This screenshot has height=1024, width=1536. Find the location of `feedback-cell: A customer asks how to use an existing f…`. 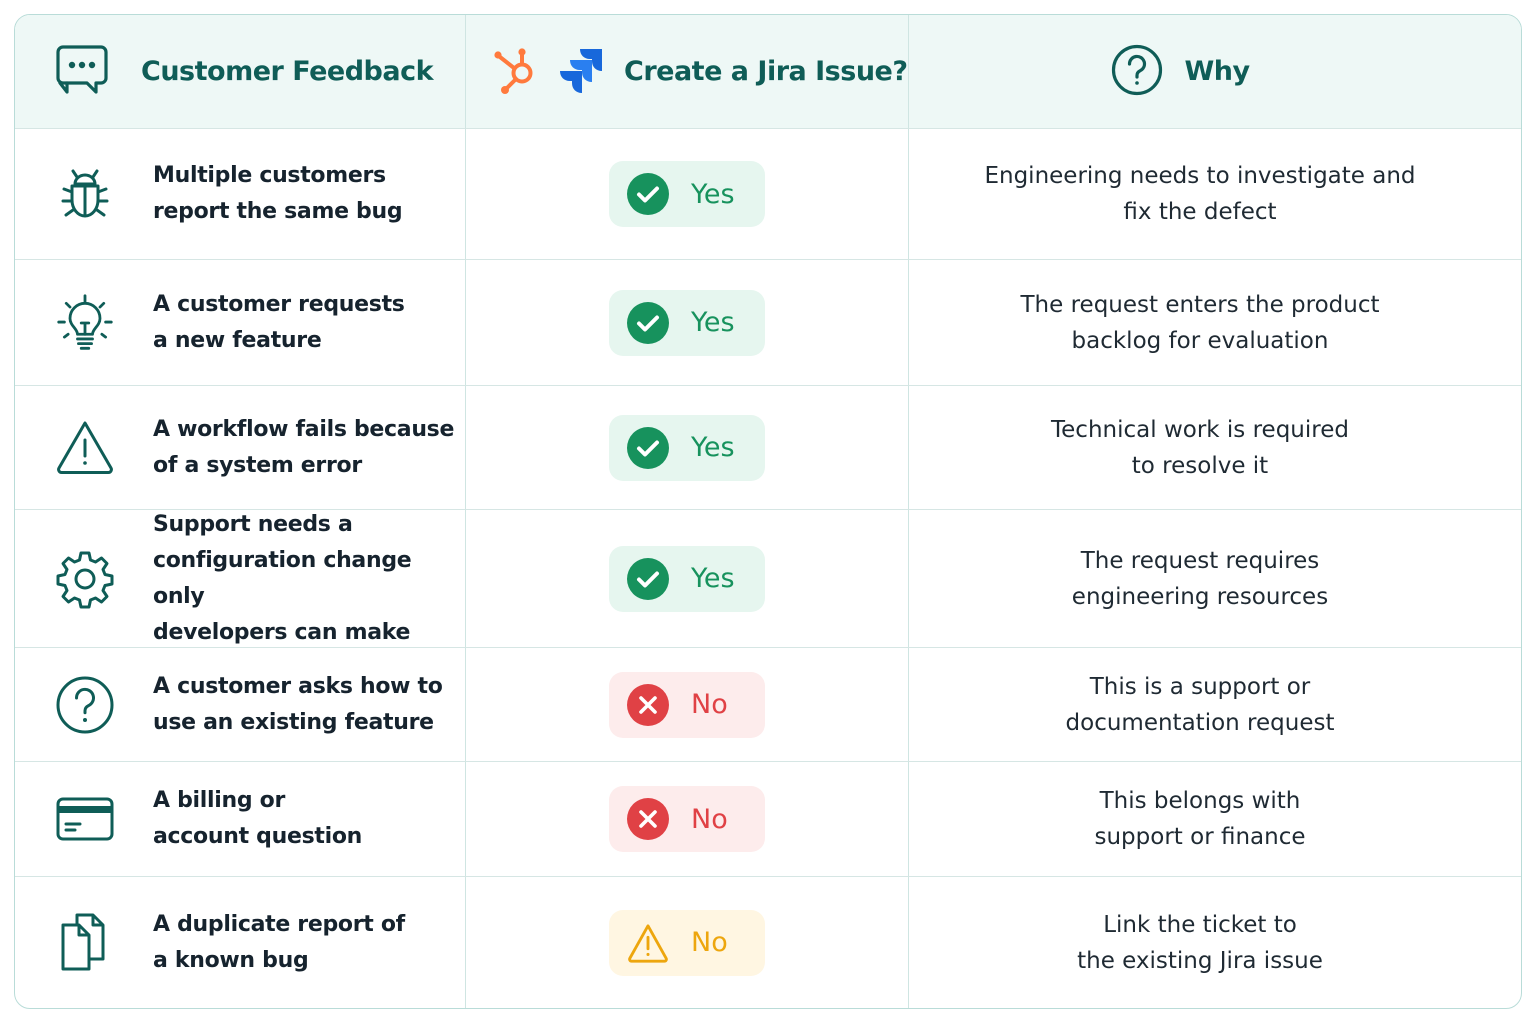

feedback-cell: A customer asks how to use an existing f… is located at coordinates (240, 705).